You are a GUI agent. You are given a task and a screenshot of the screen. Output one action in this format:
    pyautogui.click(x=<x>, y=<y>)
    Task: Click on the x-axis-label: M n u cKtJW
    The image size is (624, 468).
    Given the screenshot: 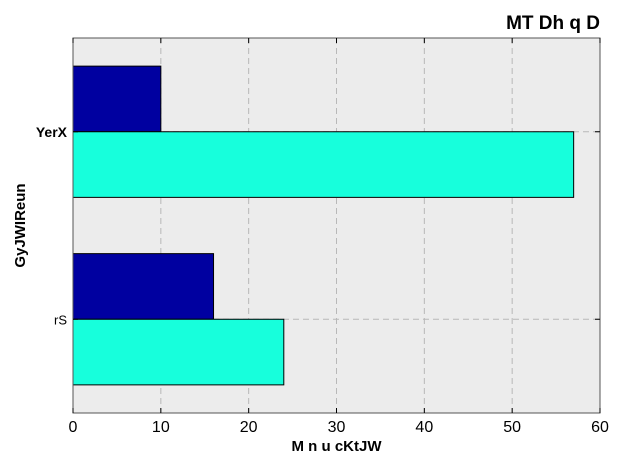 What is the action you would take?
    pyautogui.click(x=337, y=446)
    